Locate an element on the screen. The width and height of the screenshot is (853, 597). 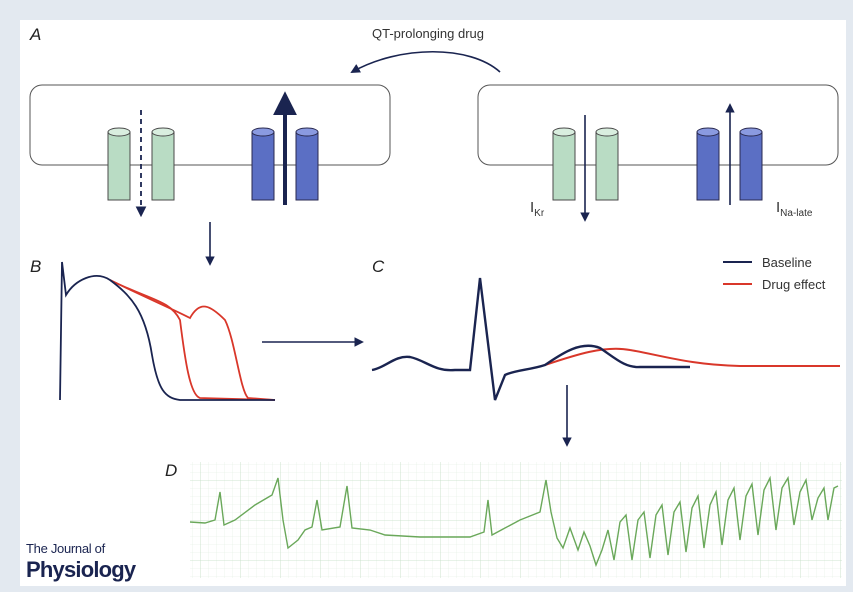
drug-label: QT-prolonging drug is located at coordinates (428, 33).